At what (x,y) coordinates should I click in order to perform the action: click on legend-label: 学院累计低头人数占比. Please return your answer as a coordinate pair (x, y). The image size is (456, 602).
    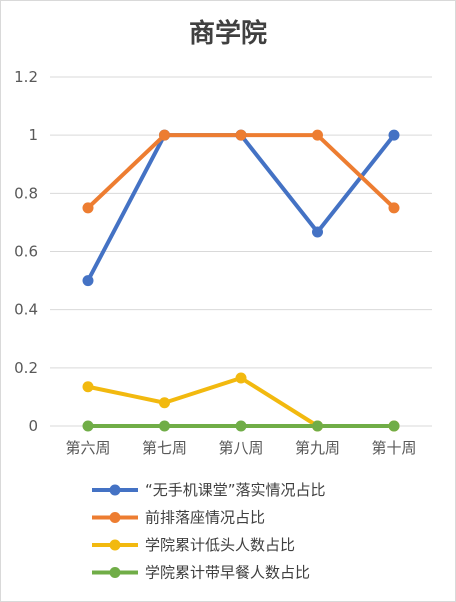
    Looking at the image, I should click on (220, 545).